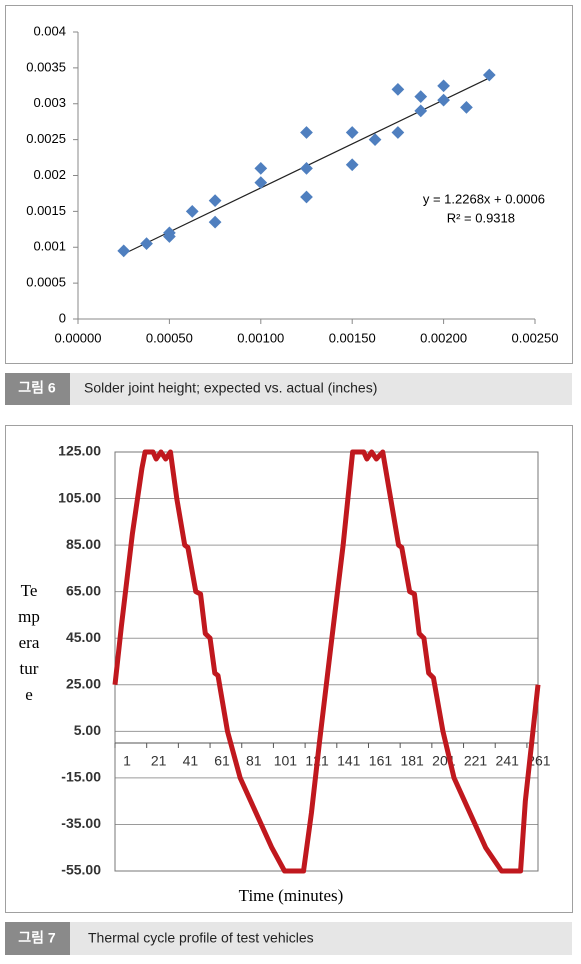 The image size is (581, 964). Describe the element at coordinates (83, 637) in the screenshot. I see `y-tick-label: 45.00` at that location.